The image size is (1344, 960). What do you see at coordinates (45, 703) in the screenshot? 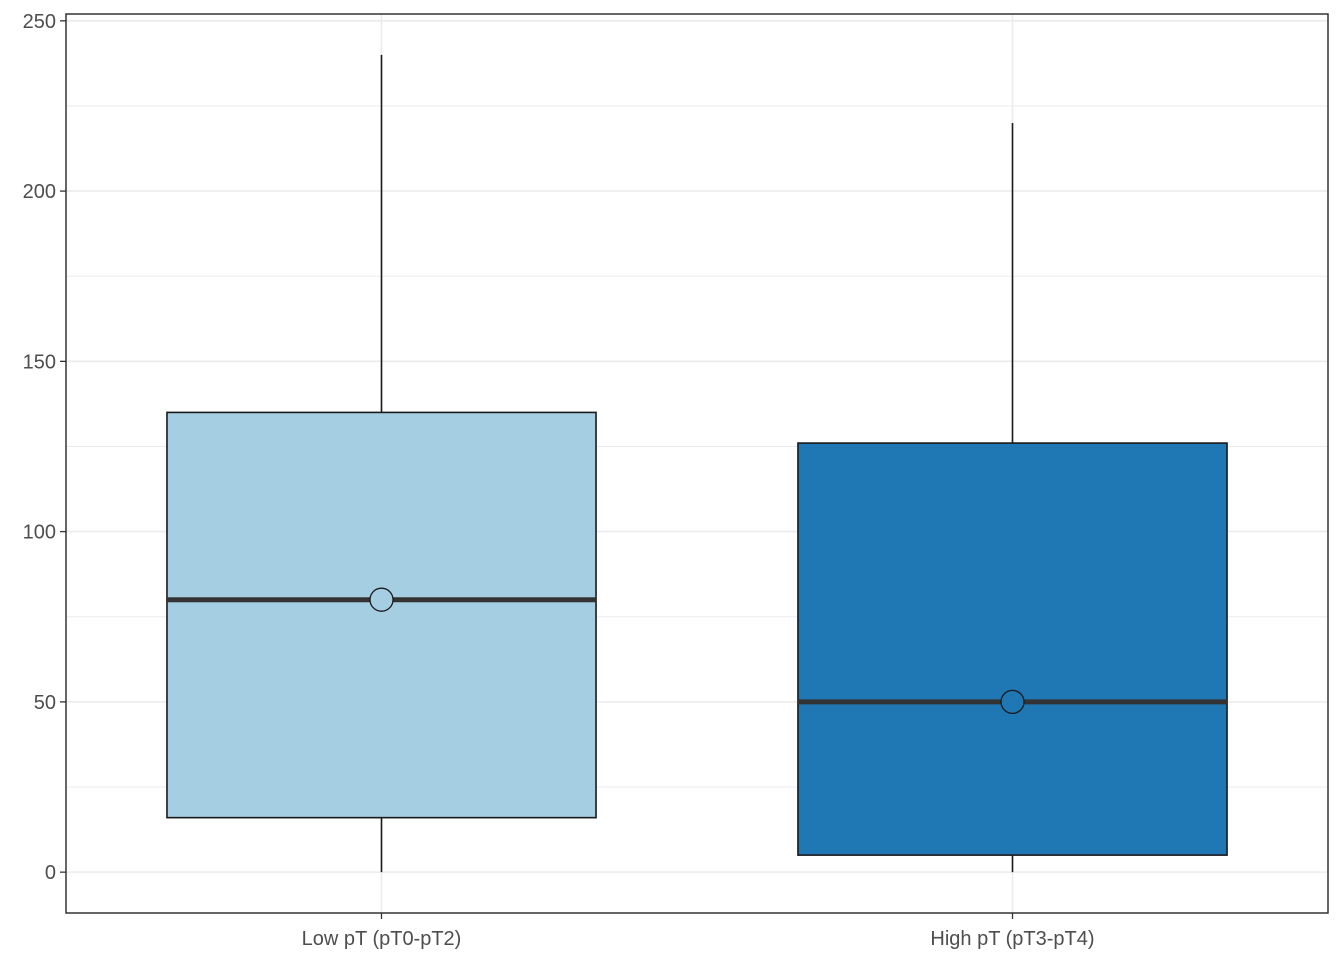
I see `y-tick-label: 50` at bounding box center [45, 703].